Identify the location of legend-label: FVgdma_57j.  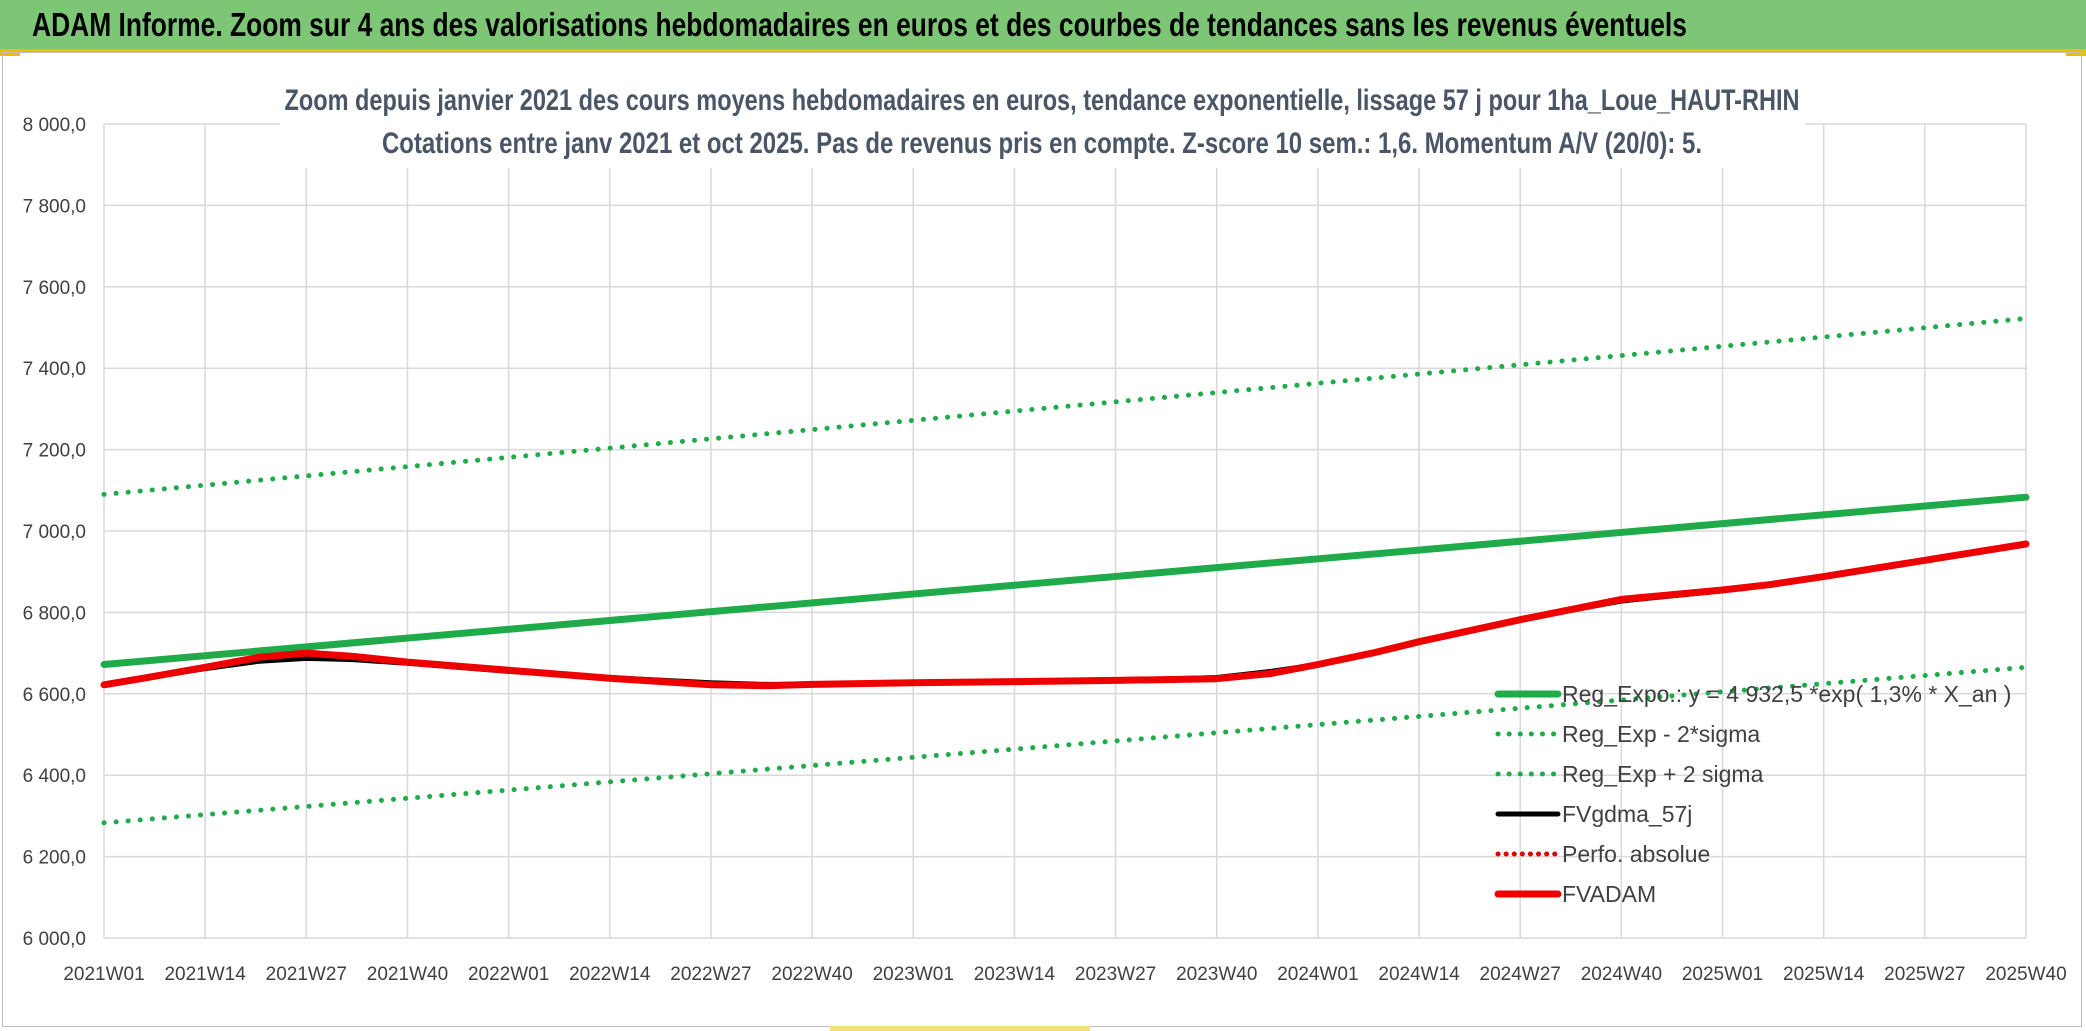
(1627, 814).